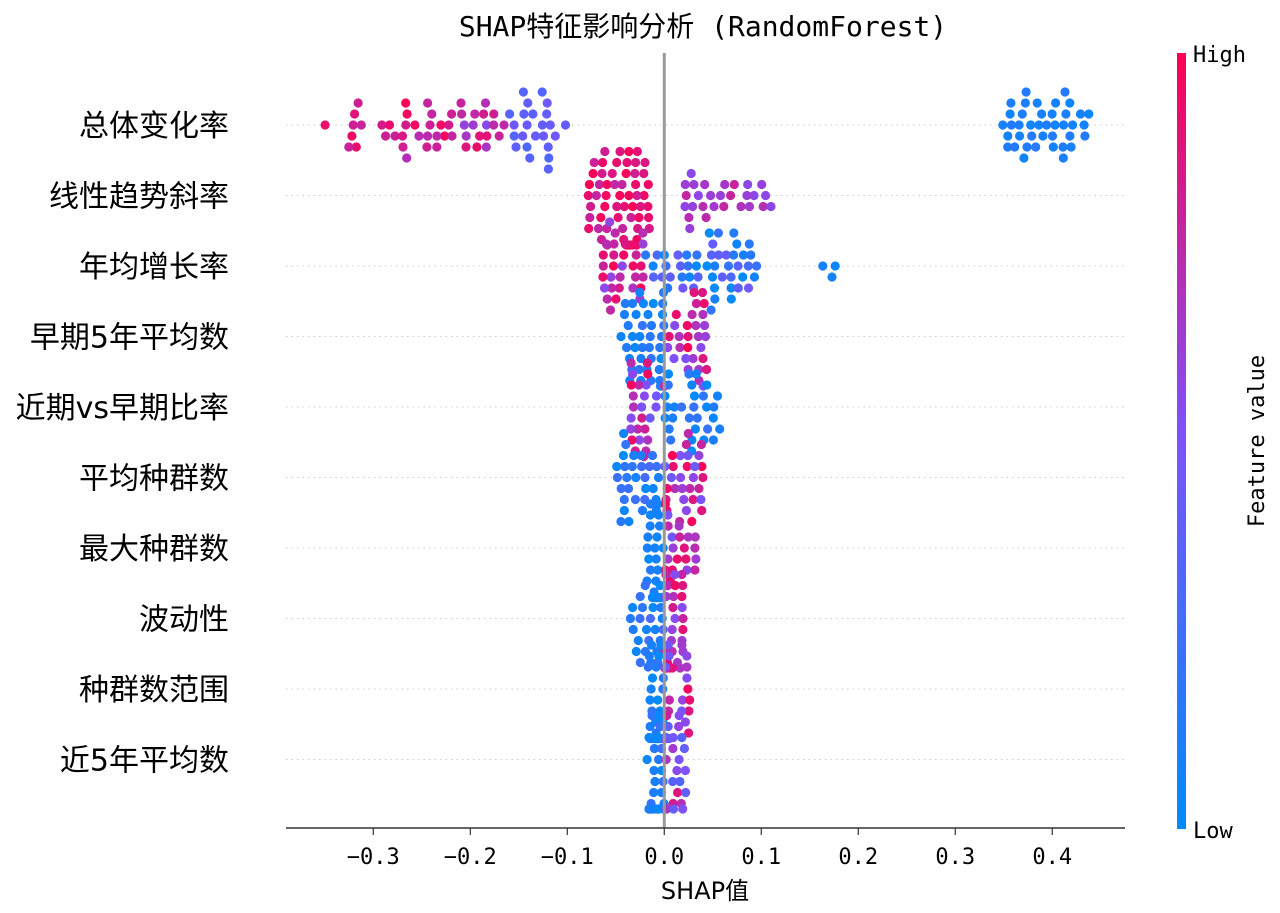 Image resolution: width=1280 pixels, height=913 pixels. What do you see at coordinates (1181, 441) in the screenshot?
I see `colorbar` at bounding box center [1181, 441].